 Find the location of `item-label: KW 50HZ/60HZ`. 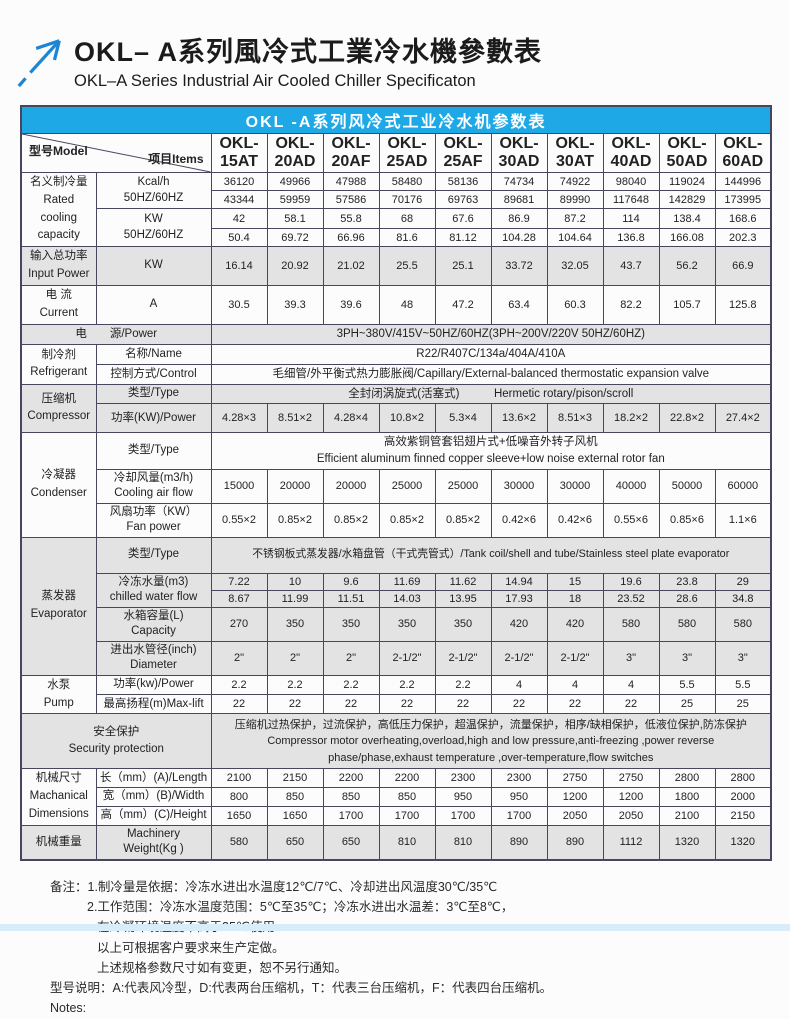

item-label: KW 50HZ/60HZ is located at coordinates (153, 227).